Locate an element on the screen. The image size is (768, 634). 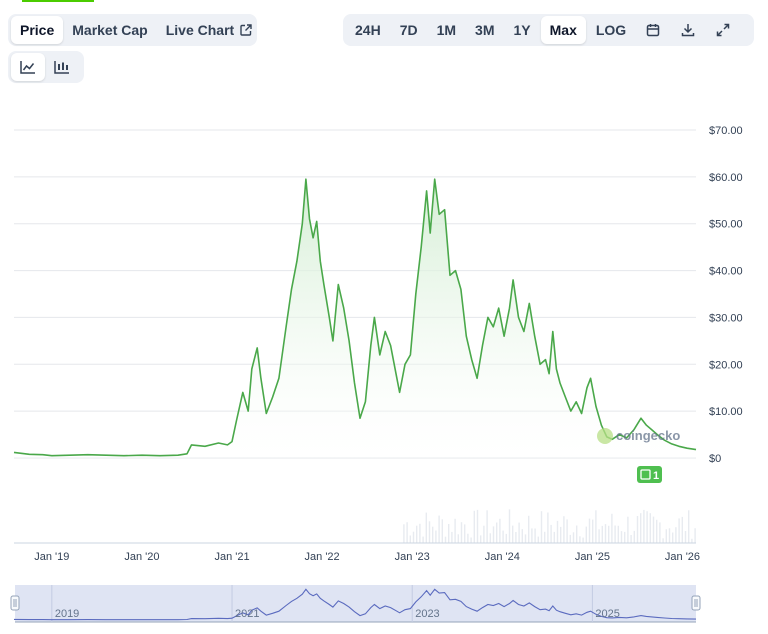
expand-icon is located at coordinates (723, 30).